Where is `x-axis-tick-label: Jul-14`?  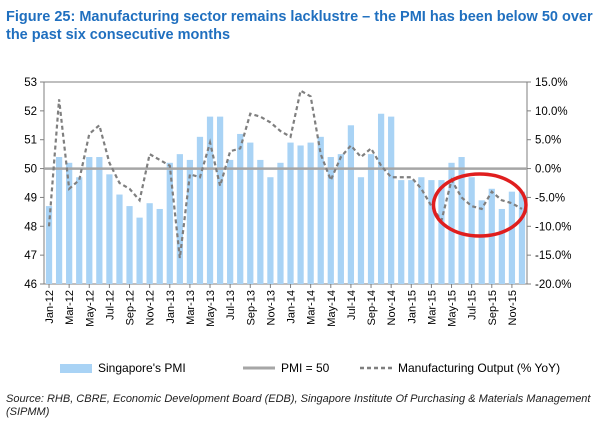 x-axis-tick-label: Jul-14 is located at coordinates (352, 305).